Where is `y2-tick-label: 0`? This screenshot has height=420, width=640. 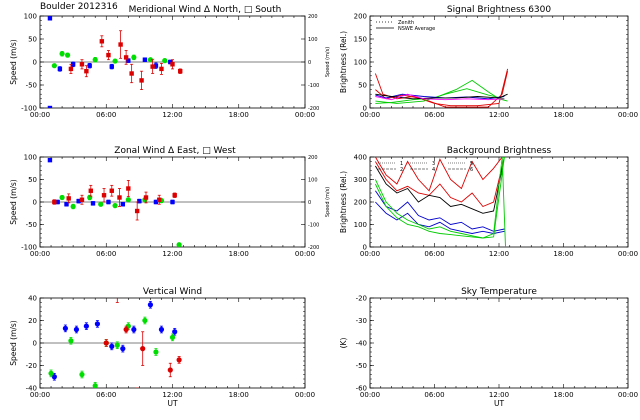
y2-tick-label: 0 is located at coordinates (309, 63).